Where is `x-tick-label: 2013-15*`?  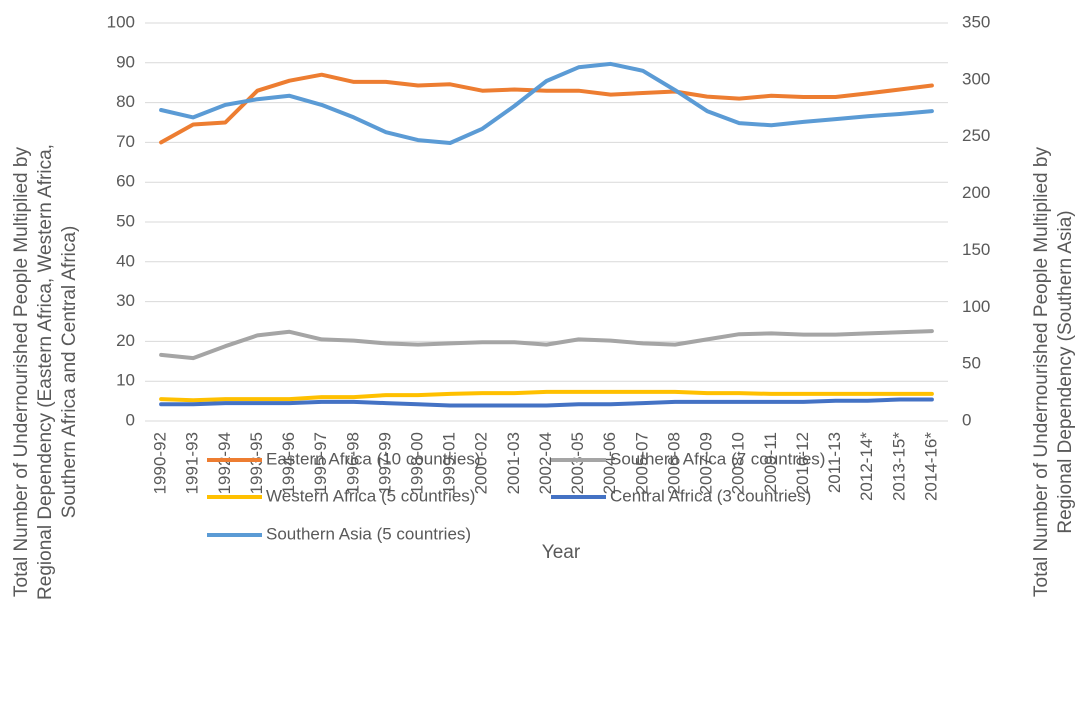
x-tick-label: 2013-15* is located at coordinates (898, 466).